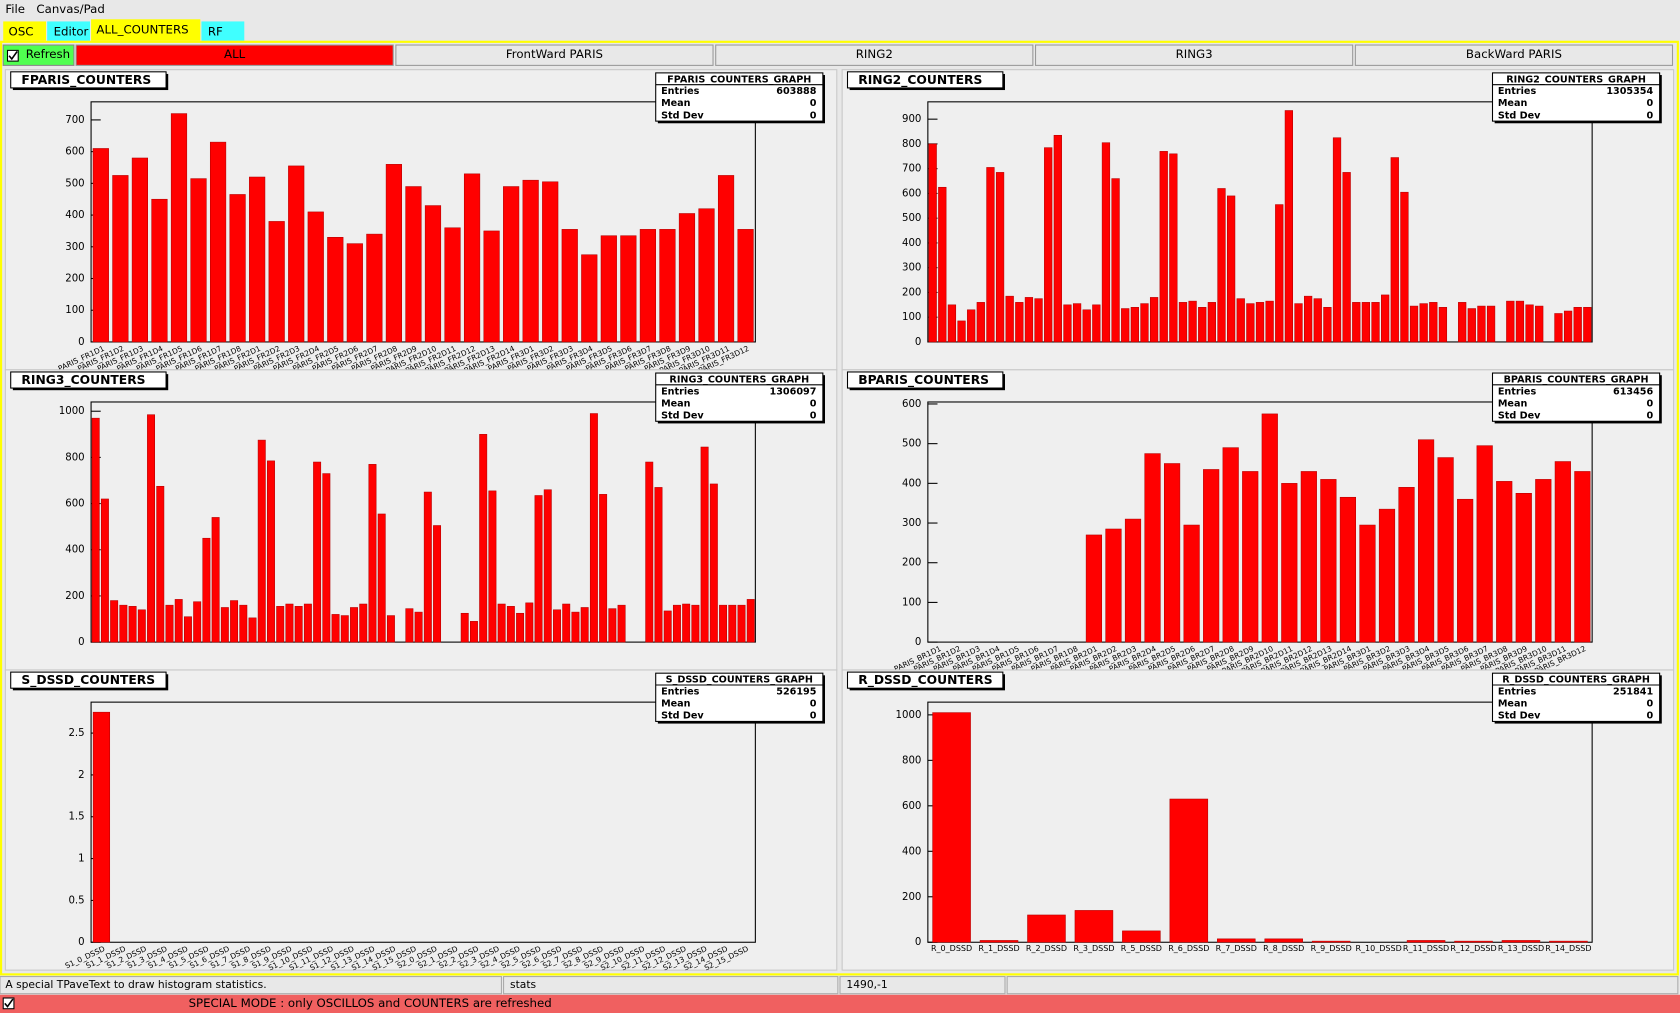 The width and height of the screenshot is (1680, 1013). I want to click on tab-label: Editor, so click(71, 32).